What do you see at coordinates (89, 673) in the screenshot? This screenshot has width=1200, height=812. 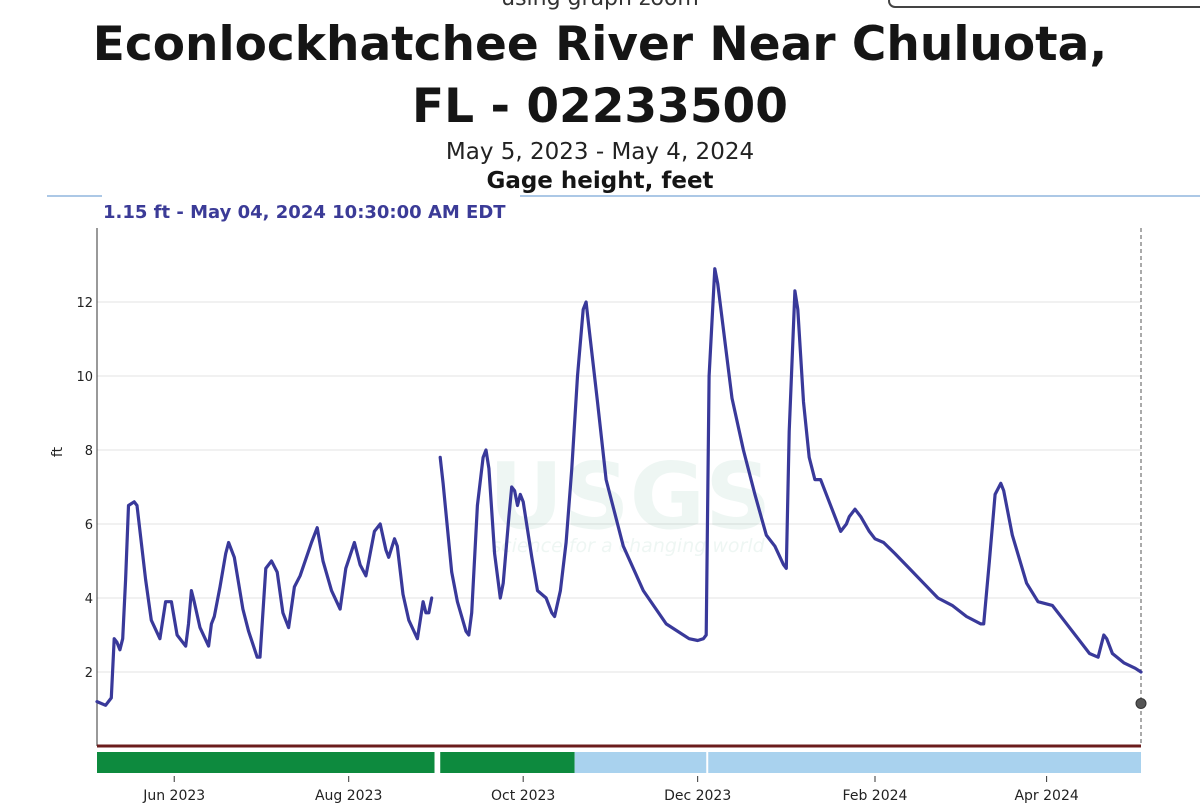 I see `y-tick-label: 2` at bounding box center [89, 673].